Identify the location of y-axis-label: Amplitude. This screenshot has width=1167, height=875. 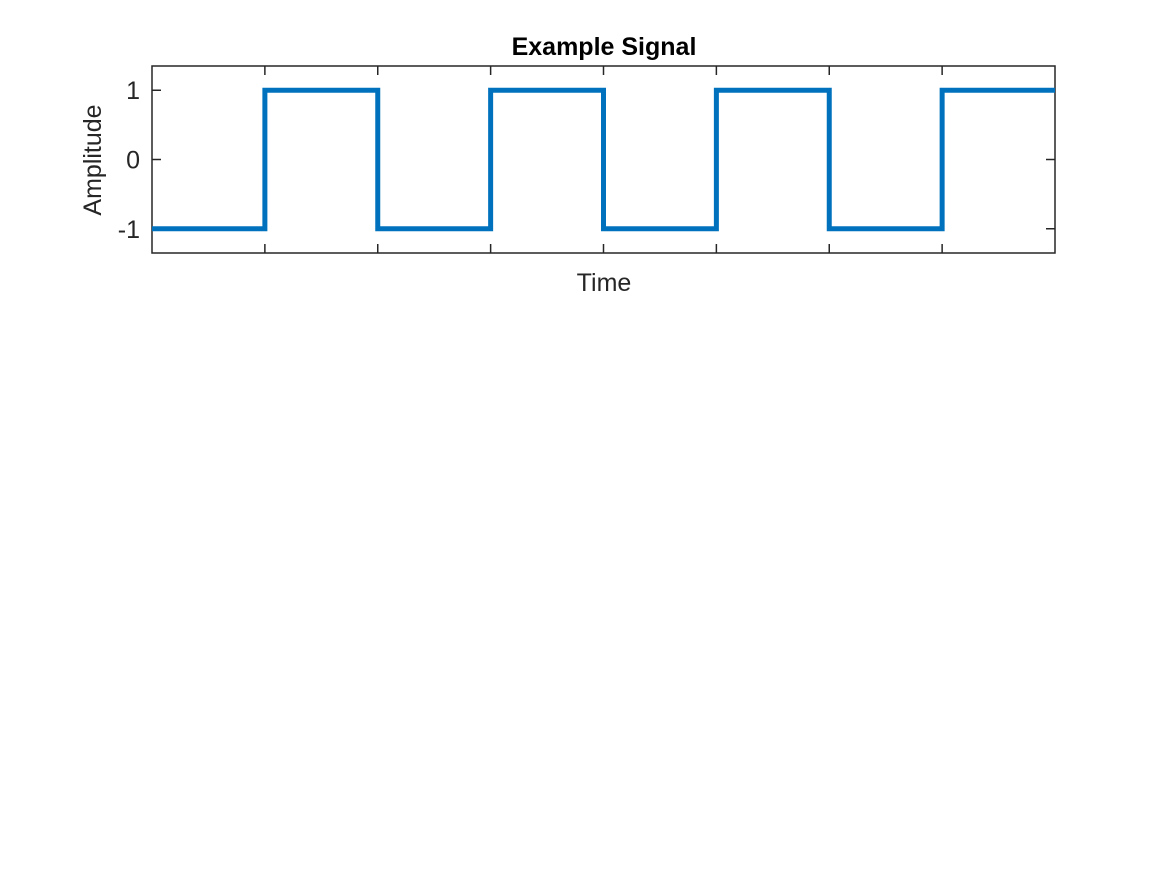
(93, 159).